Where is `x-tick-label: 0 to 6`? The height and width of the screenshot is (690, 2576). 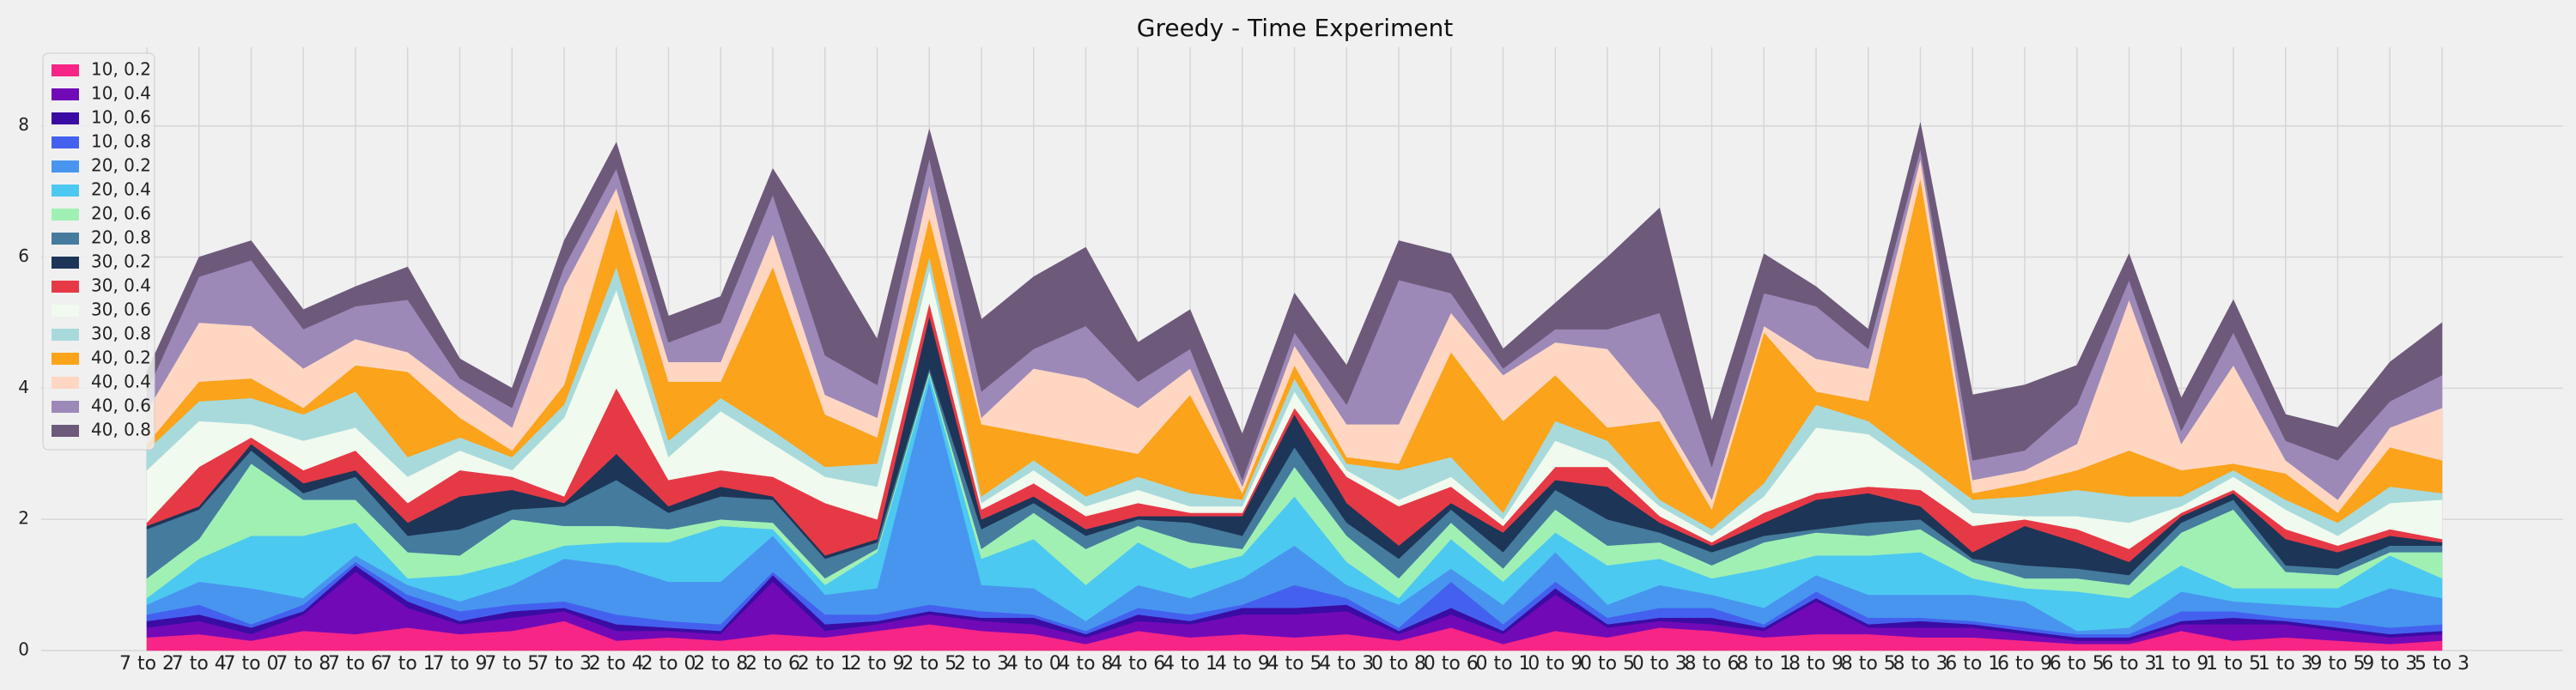 x-tick-label: 0 to 6 is located at coordinates (1451, 664).